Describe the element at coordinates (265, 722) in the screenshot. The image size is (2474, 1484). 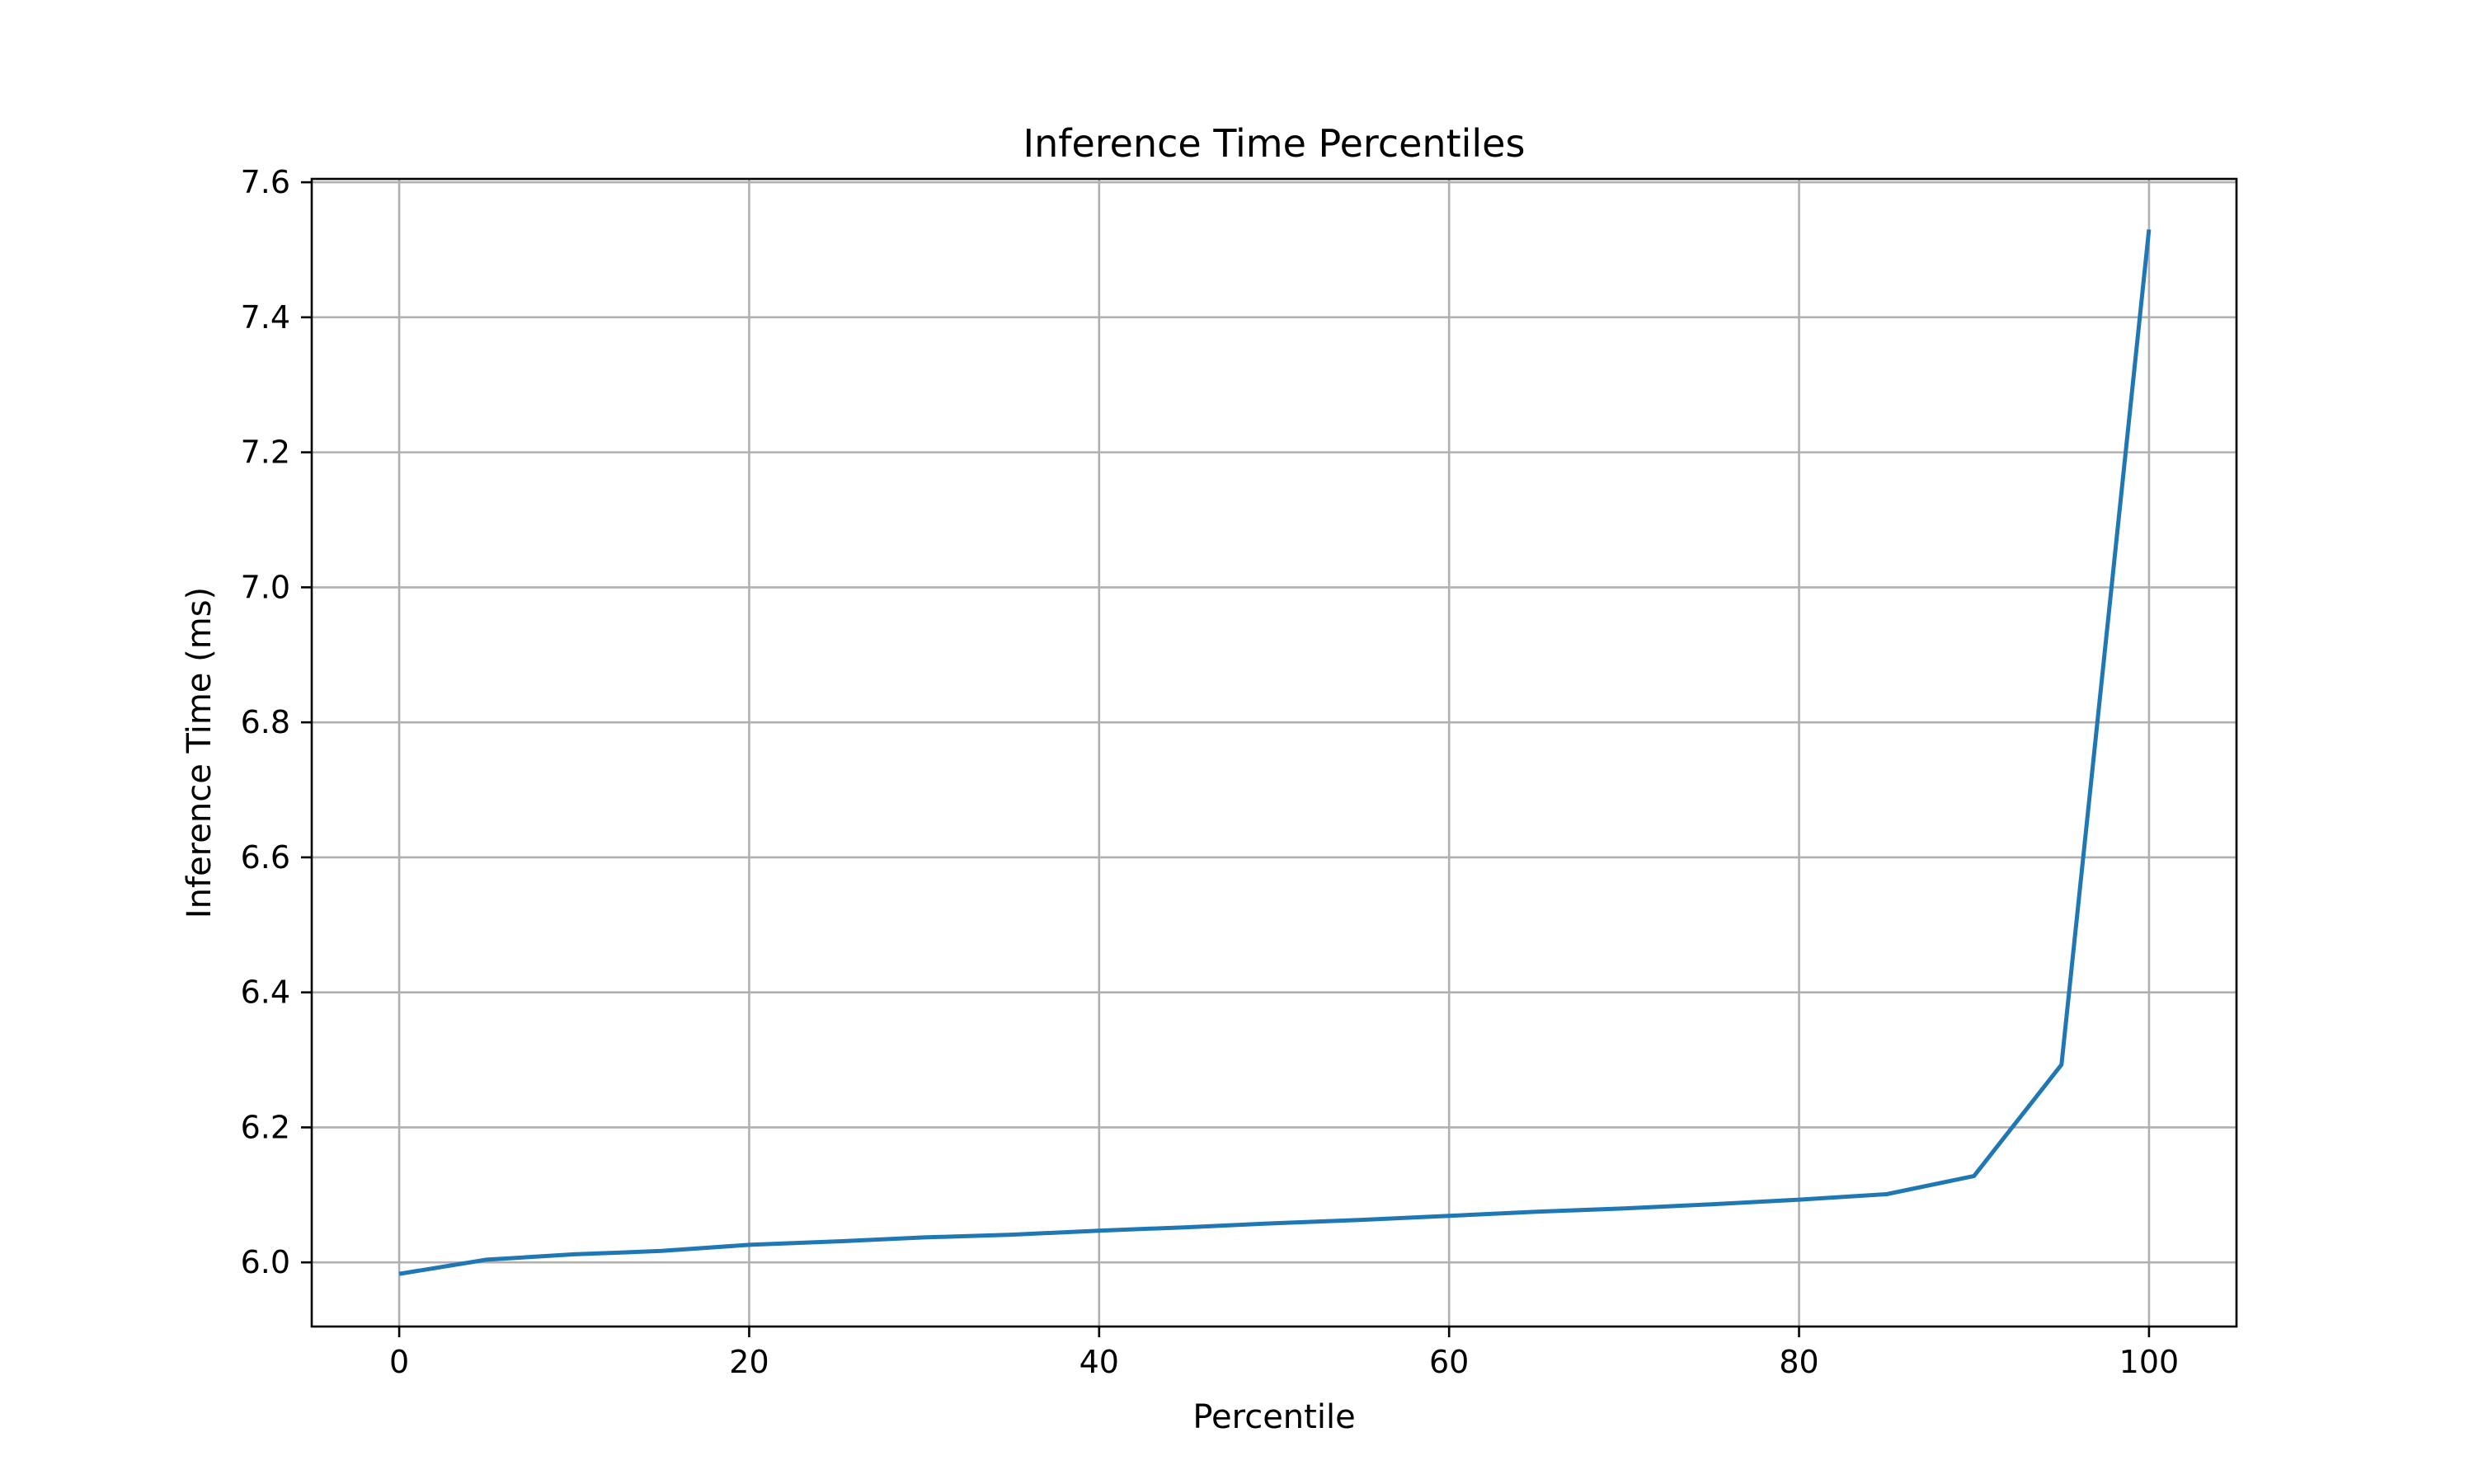
I see `y-tick-label: 6.8` at that location.